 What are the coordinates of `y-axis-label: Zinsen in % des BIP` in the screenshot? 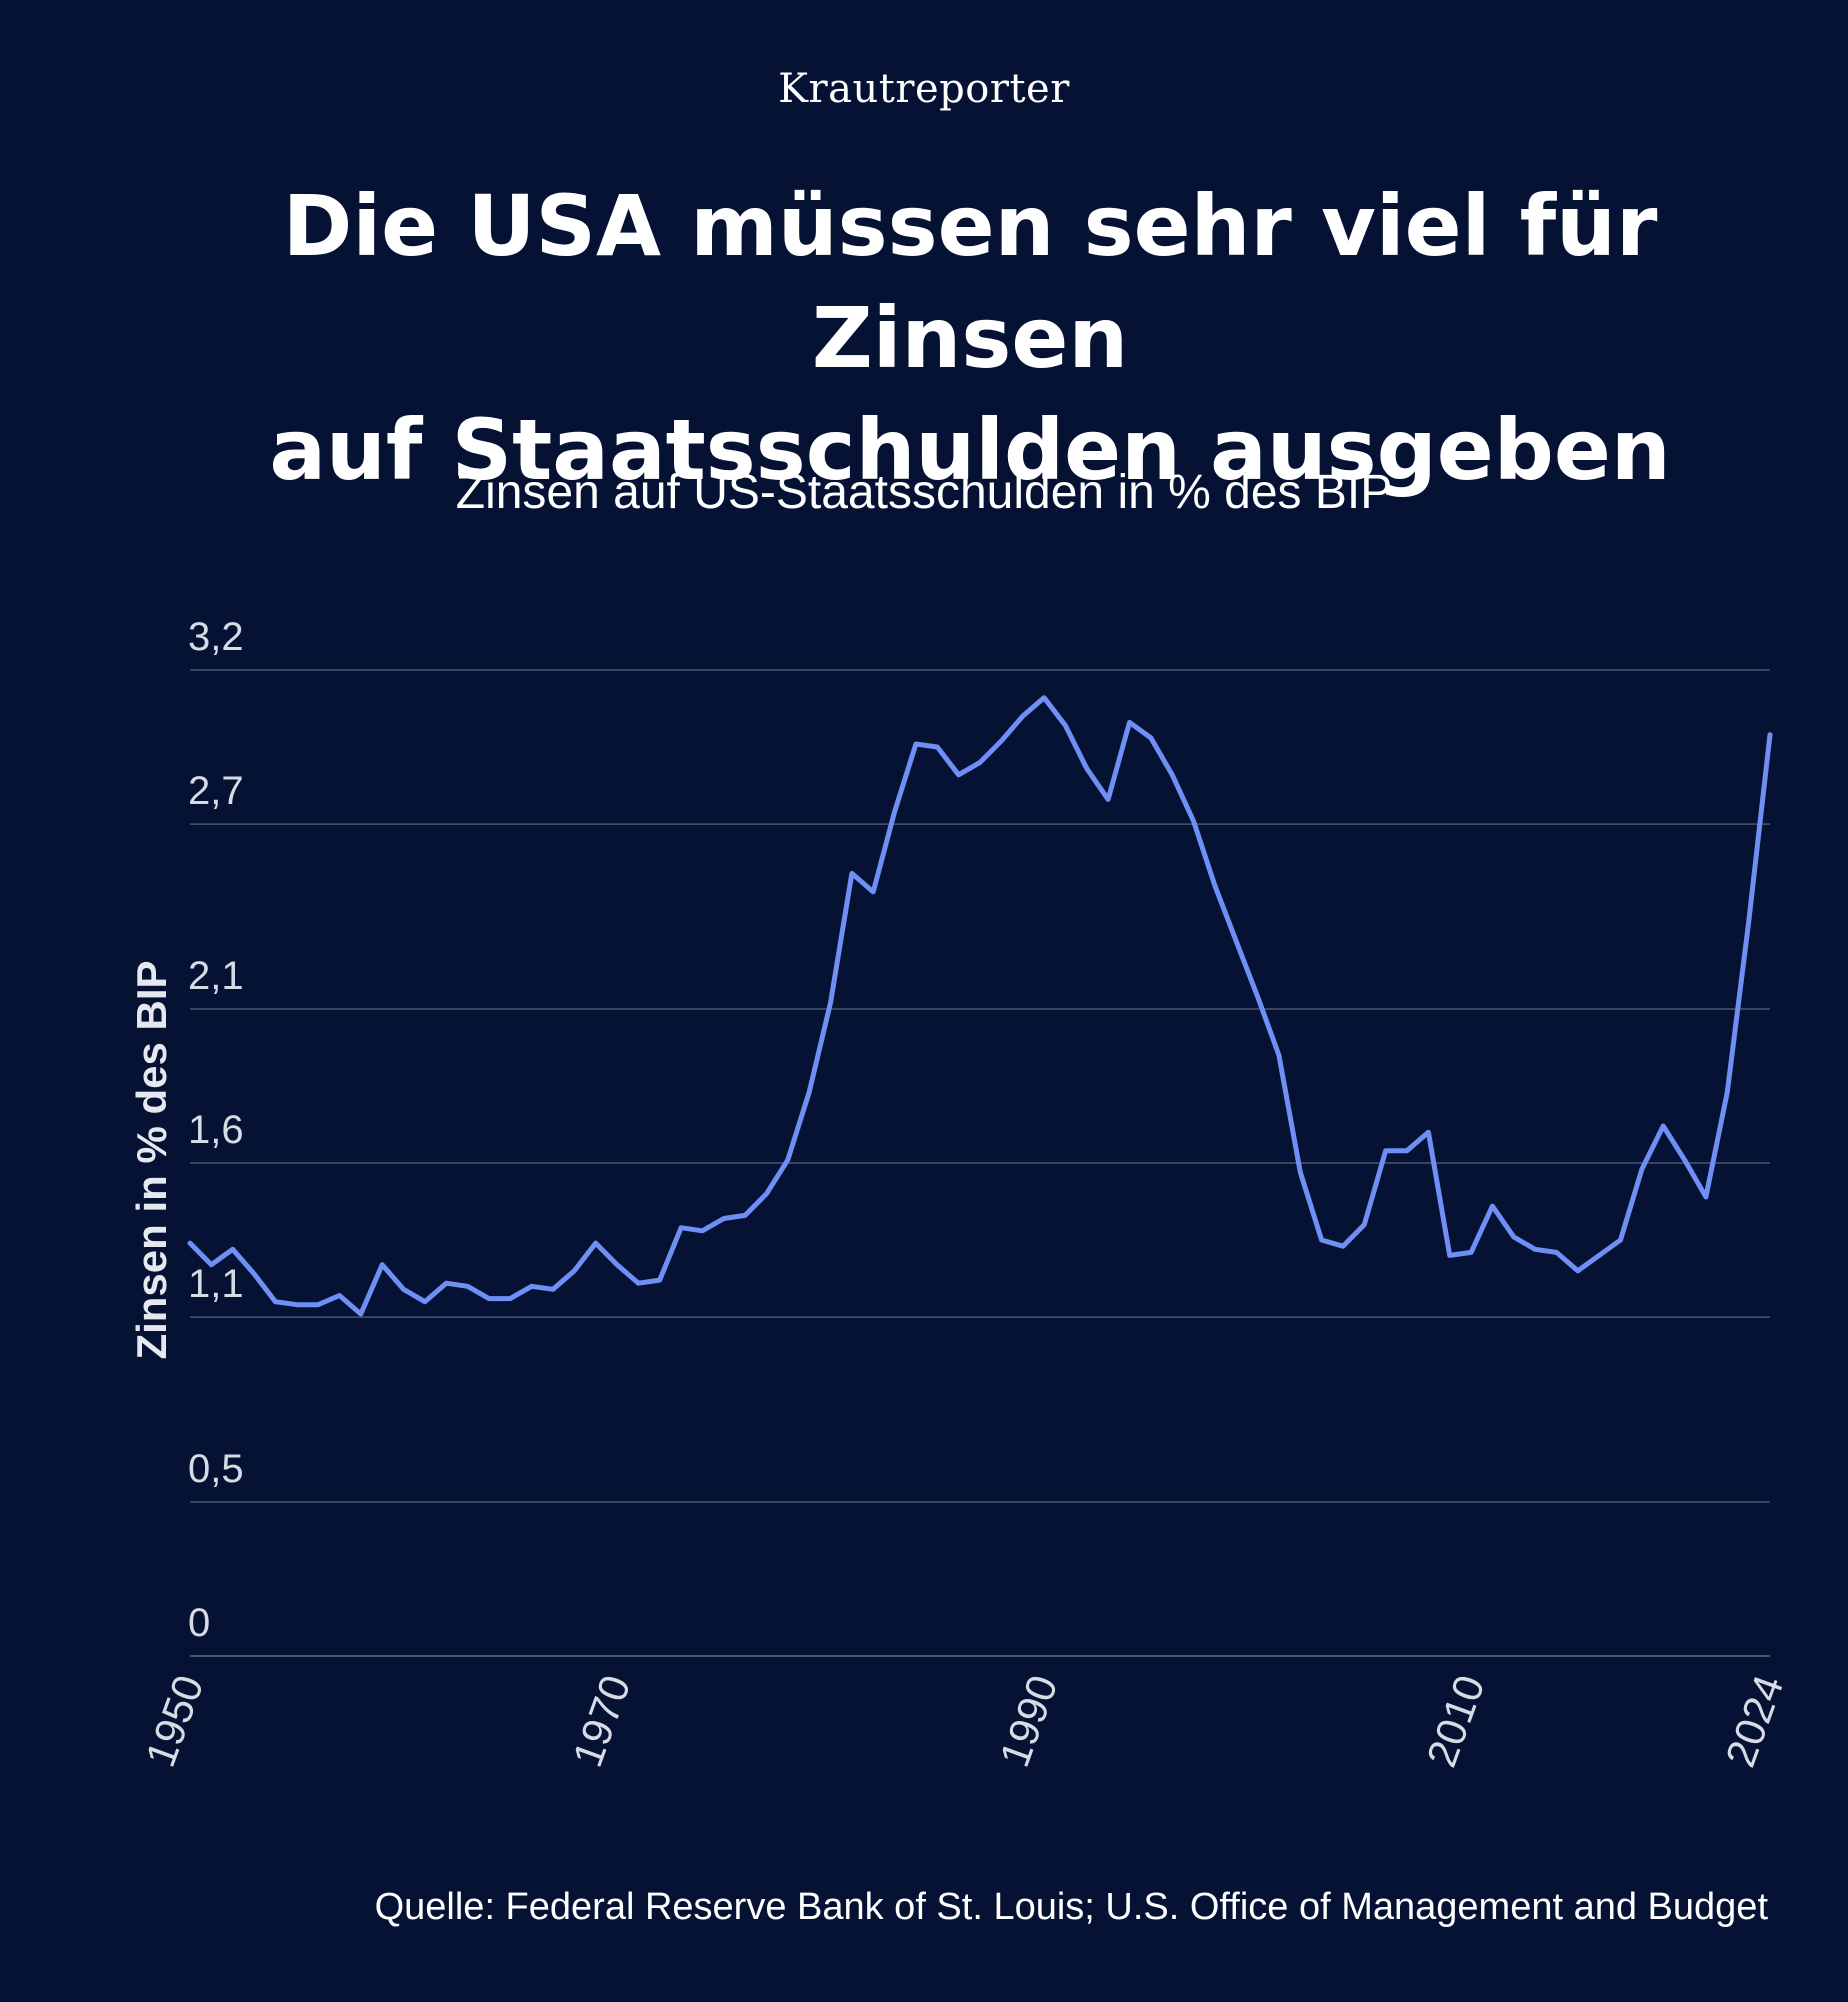 It's located at (151, 1159).